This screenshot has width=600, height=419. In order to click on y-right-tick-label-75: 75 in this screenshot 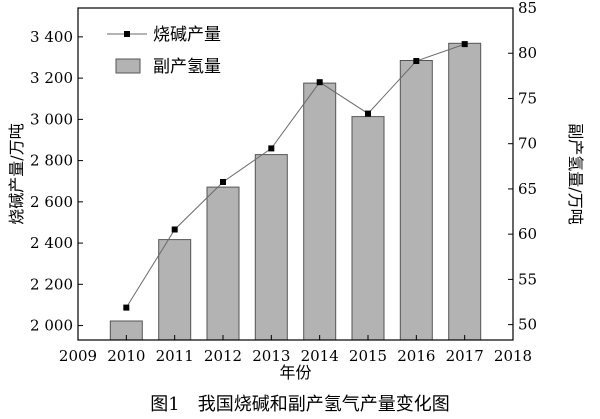, I will do `click(527, 98)`.